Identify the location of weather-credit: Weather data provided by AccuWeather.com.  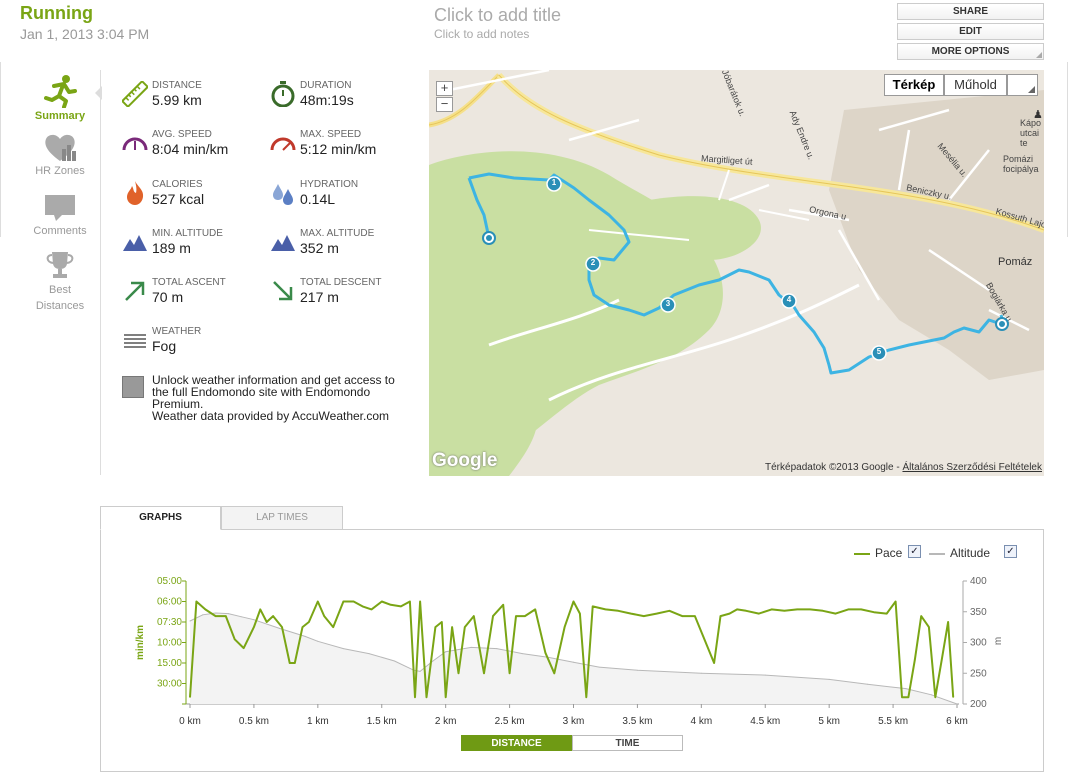
(271, 416).